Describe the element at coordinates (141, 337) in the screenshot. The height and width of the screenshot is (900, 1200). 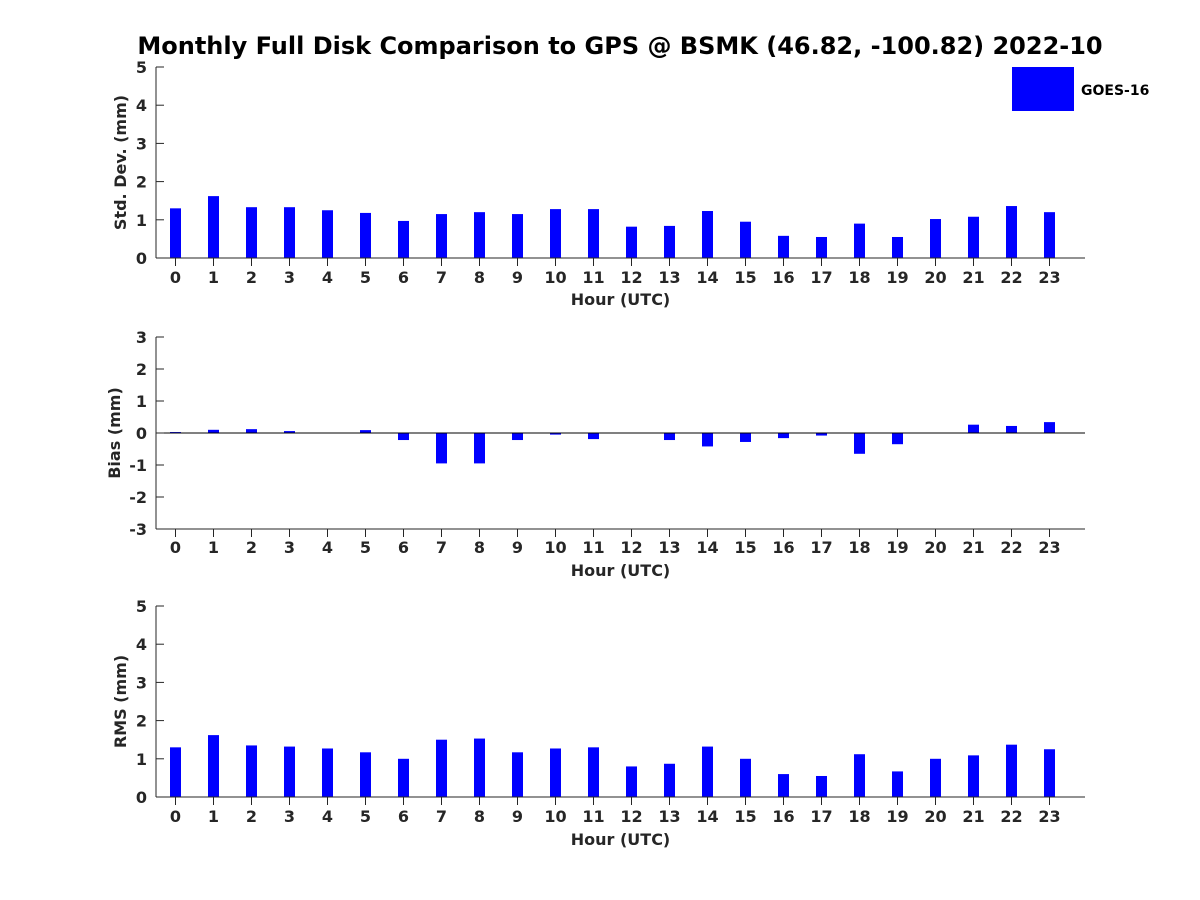
I see `y-tick-label-2-3: 3` at that location.